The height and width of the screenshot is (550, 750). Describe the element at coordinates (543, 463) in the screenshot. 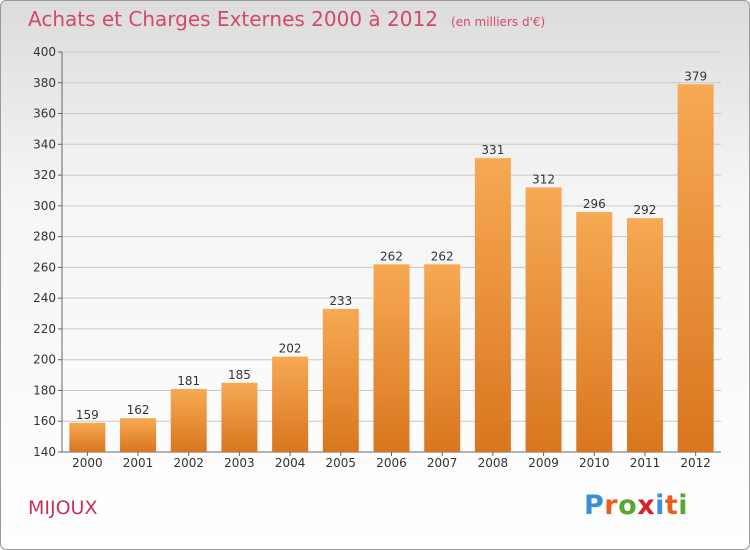

I see `x-tick-label: 2009` at that location.